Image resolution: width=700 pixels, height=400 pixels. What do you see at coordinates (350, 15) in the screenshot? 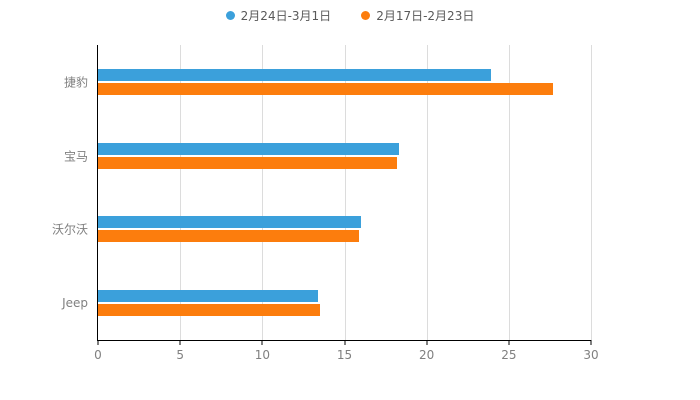
I see `legend: 2月24日-3月1日 2月17日-2月23日` at bounding box center [350, 15].